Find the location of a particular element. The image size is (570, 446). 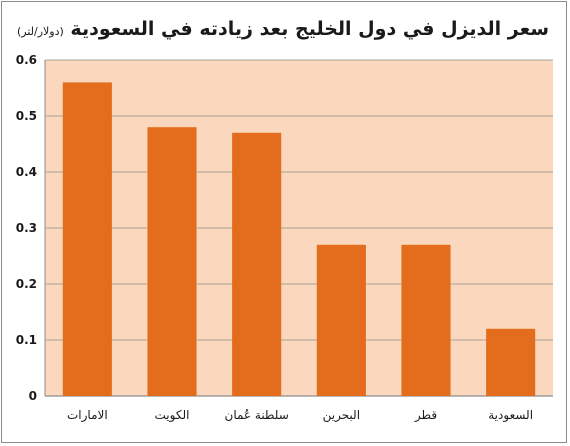

x-category-label: البحرين is located at coordinates (341, 415).